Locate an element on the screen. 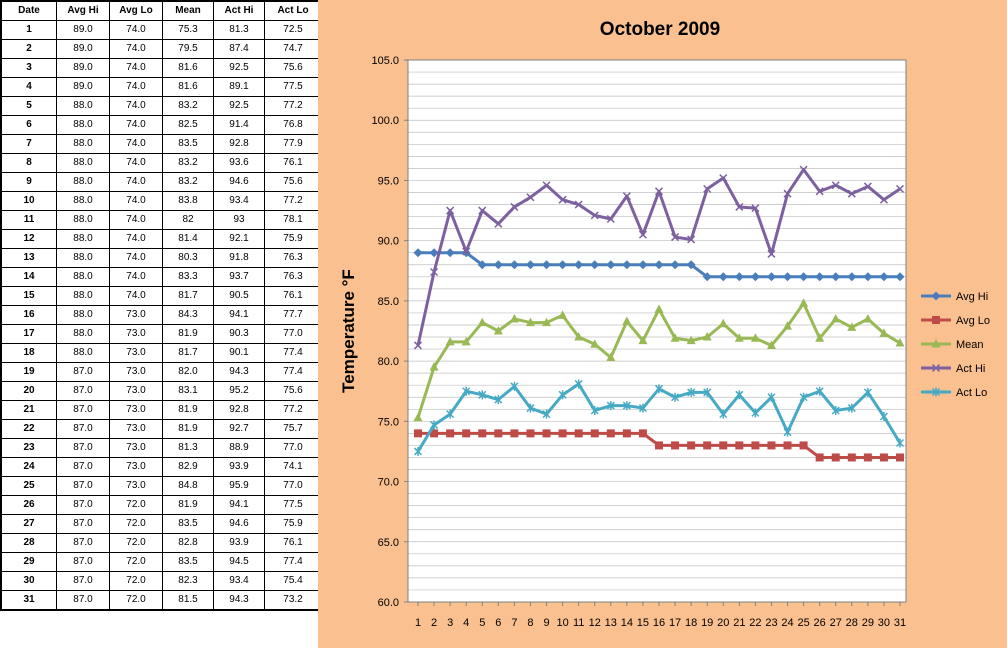  y-tick-label: 95.0 is located at coordinates (388, 181).